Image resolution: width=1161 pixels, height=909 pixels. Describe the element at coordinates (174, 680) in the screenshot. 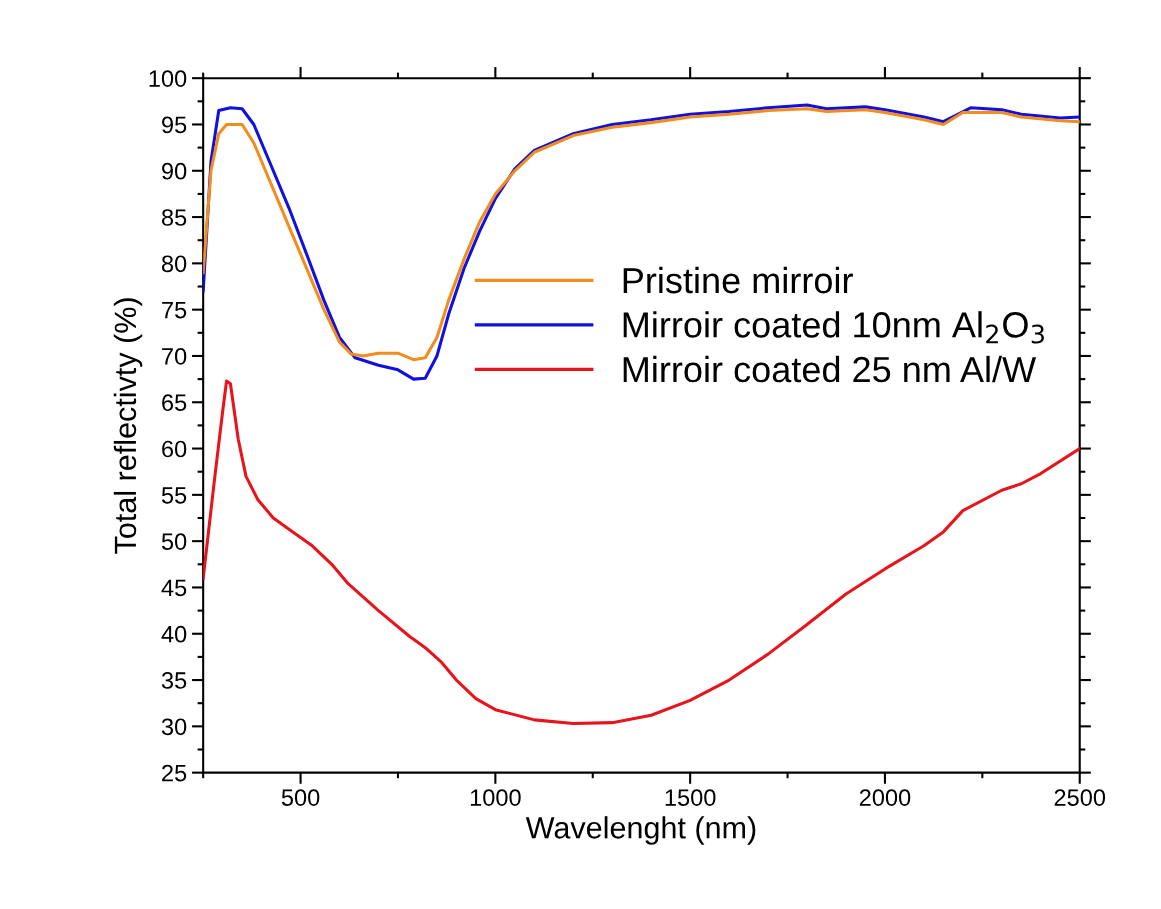

I see `y-tick-label: 35` at that location.